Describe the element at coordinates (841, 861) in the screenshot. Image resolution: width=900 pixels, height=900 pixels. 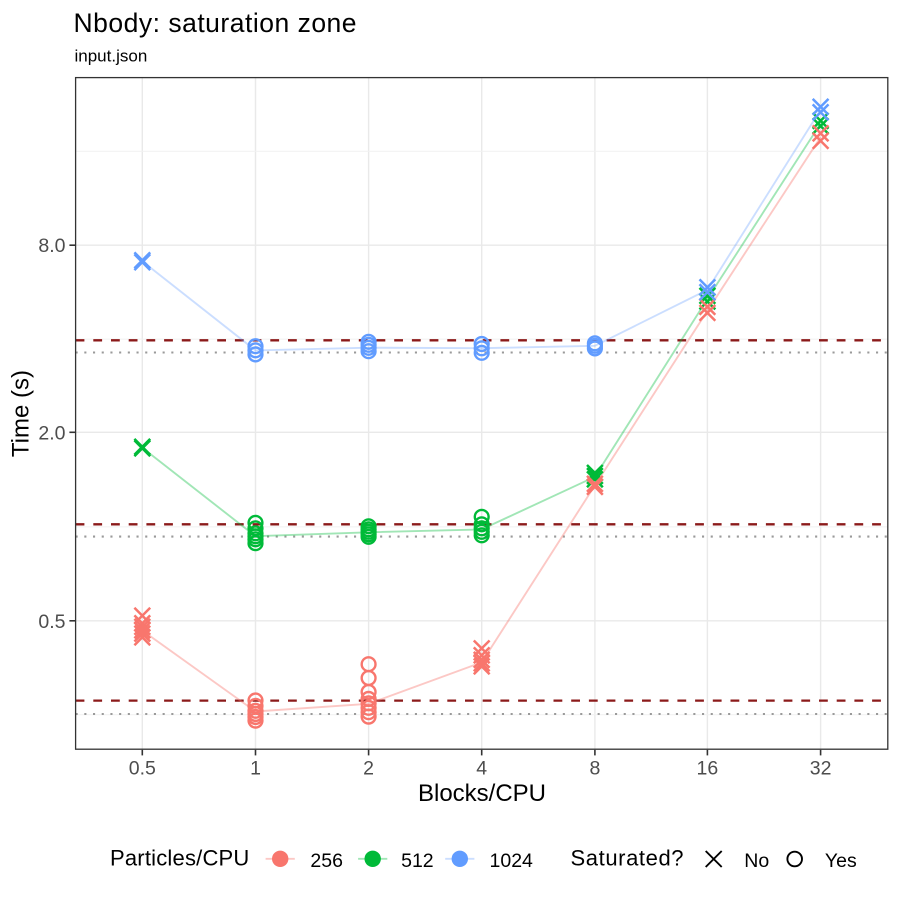
I see `svg-text: Yes` at that location.